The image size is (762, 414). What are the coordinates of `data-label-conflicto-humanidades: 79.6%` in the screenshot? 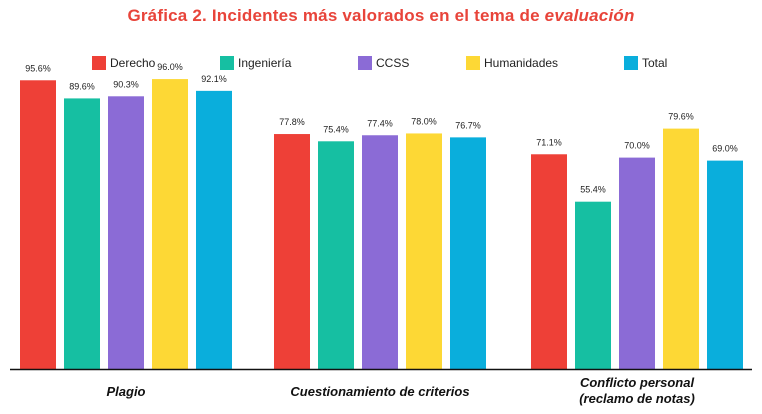 It's located at (681, 117).